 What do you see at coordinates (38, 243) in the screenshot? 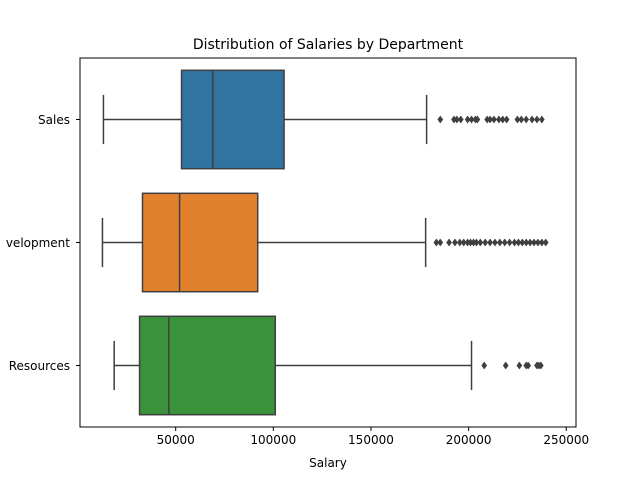
I see `y-tick-label: velopment` at bounding box center [38, 243].